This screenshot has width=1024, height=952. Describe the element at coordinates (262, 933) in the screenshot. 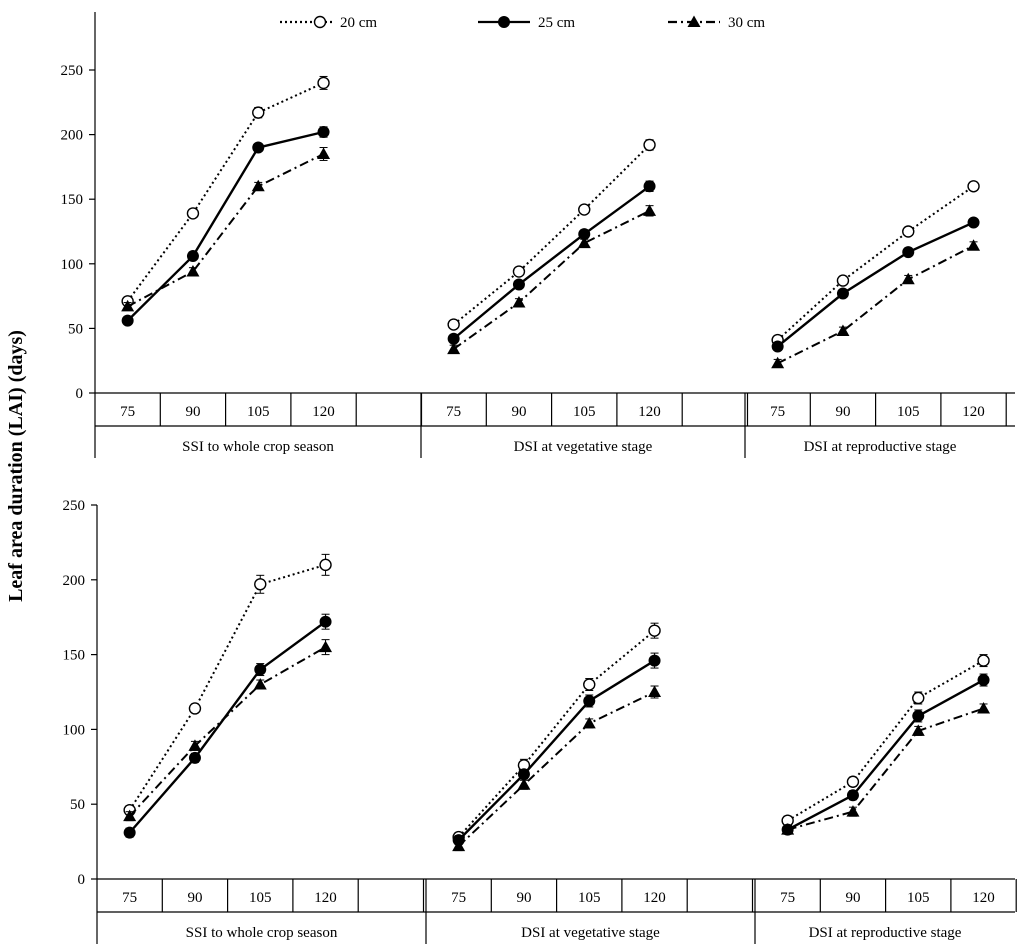

I see `group-label: SSI to whole crop season` at that location.